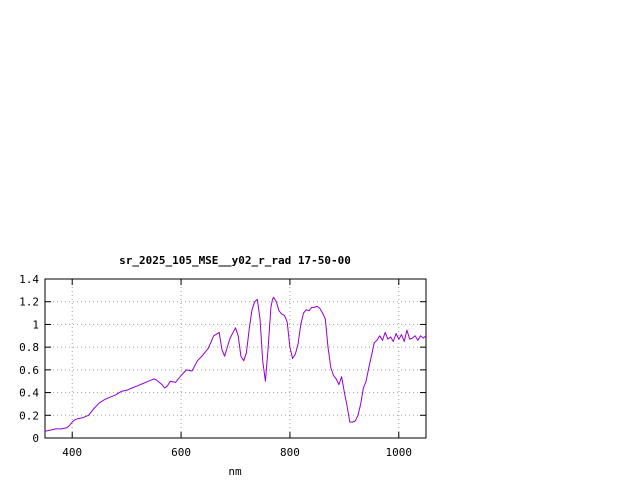  Describe the element at coordinates (35, 324) in the screenshot. I see `y-tick-label: 1` at that location.